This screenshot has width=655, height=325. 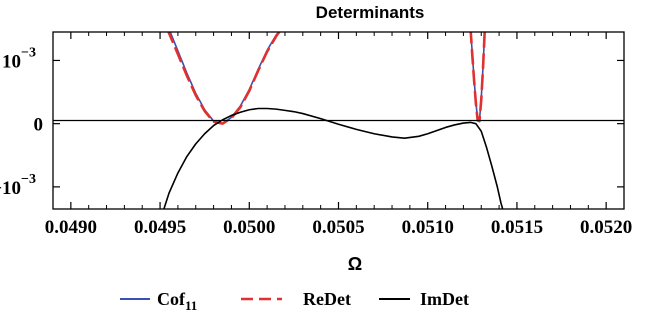 I want to click on y-tick-label: 10−3, so click(x=19, y=58).